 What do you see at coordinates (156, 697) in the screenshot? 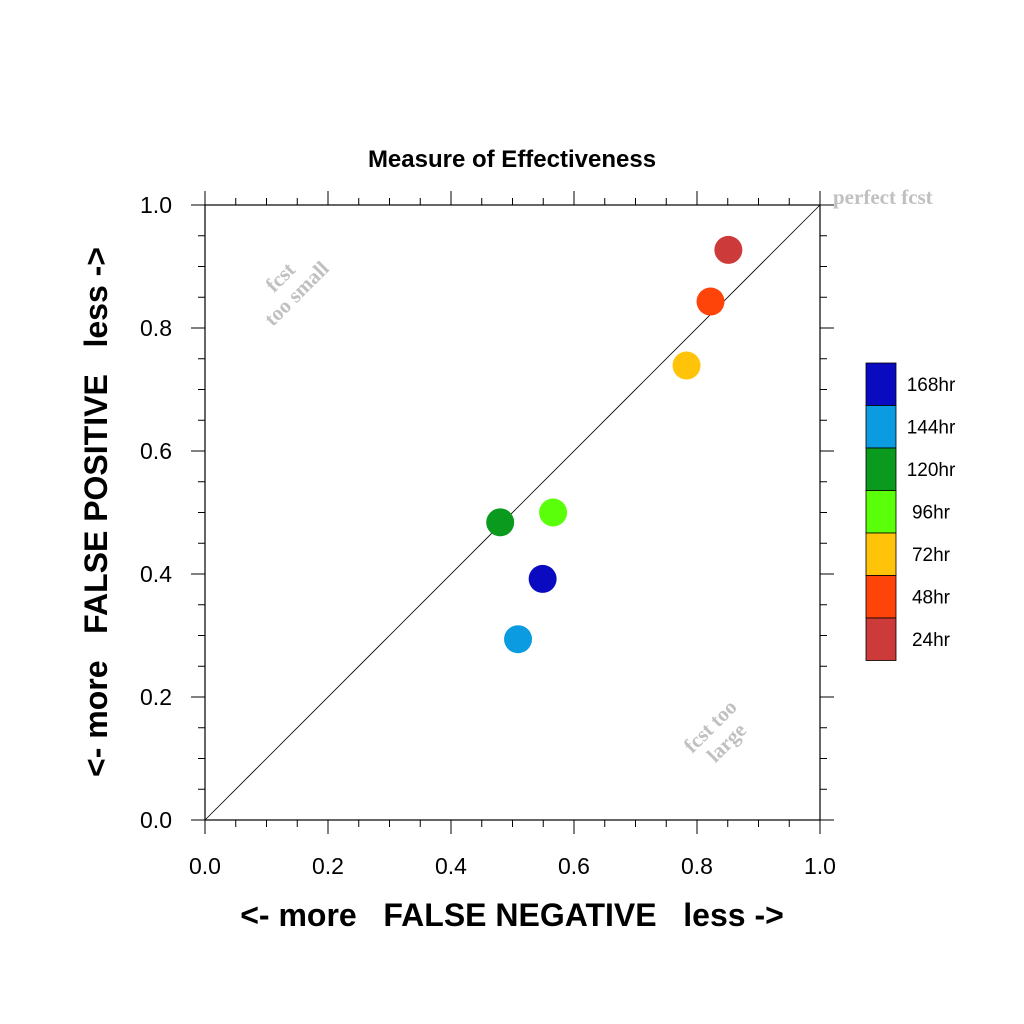
I see `y-tick-label: 0.2` at bounding box center [156, 697].